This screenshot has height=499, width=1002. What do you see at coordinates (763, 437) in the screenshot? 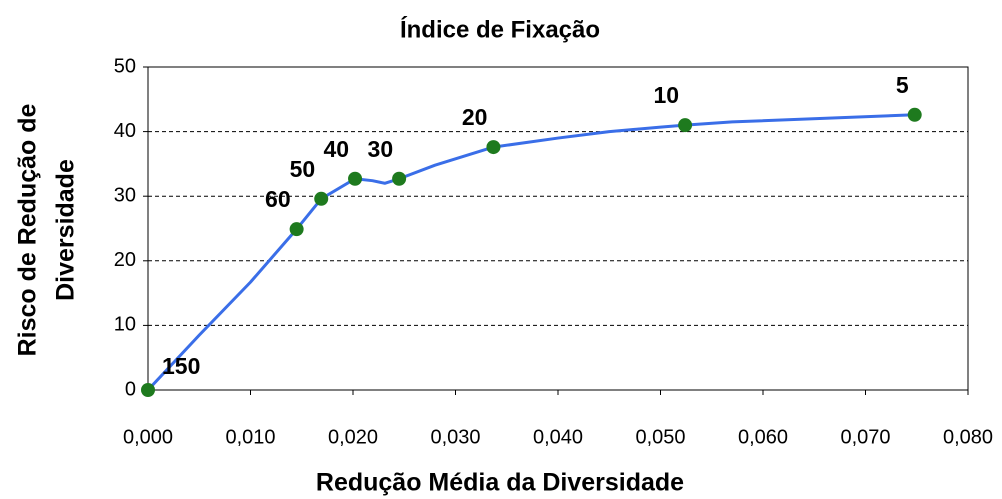
I see `x-tick-label: 0,060` at bounding box center [763, 437].